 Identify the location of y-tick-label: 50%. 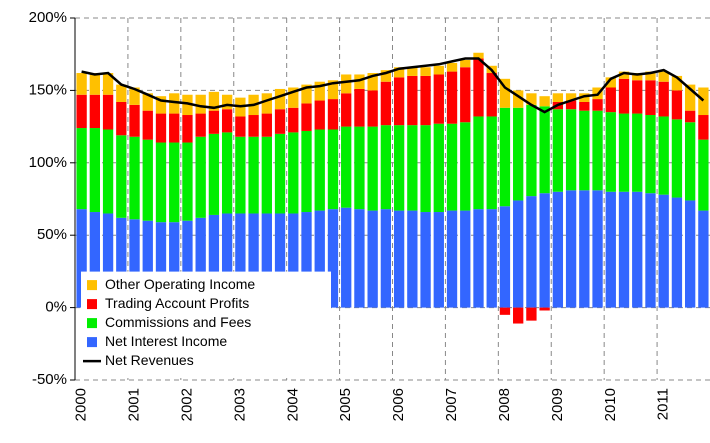
(52, 234).